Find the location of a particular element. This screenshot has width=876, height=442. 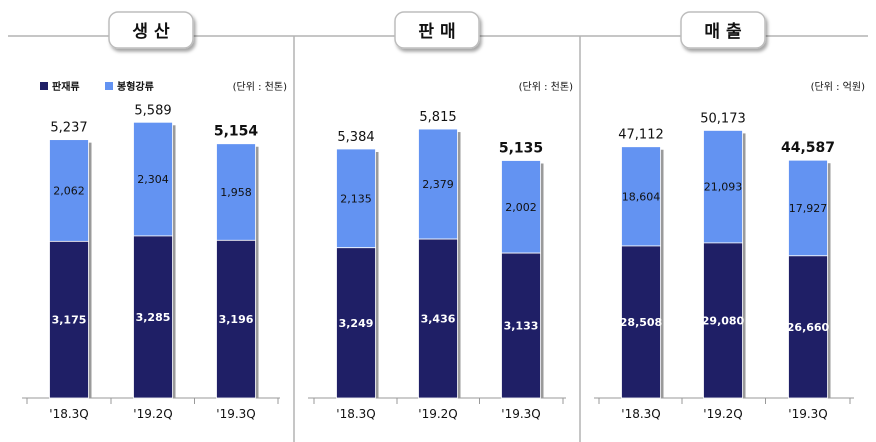

bar-total-label-sales-2: 5,135 is located at coordinates (521, 149).